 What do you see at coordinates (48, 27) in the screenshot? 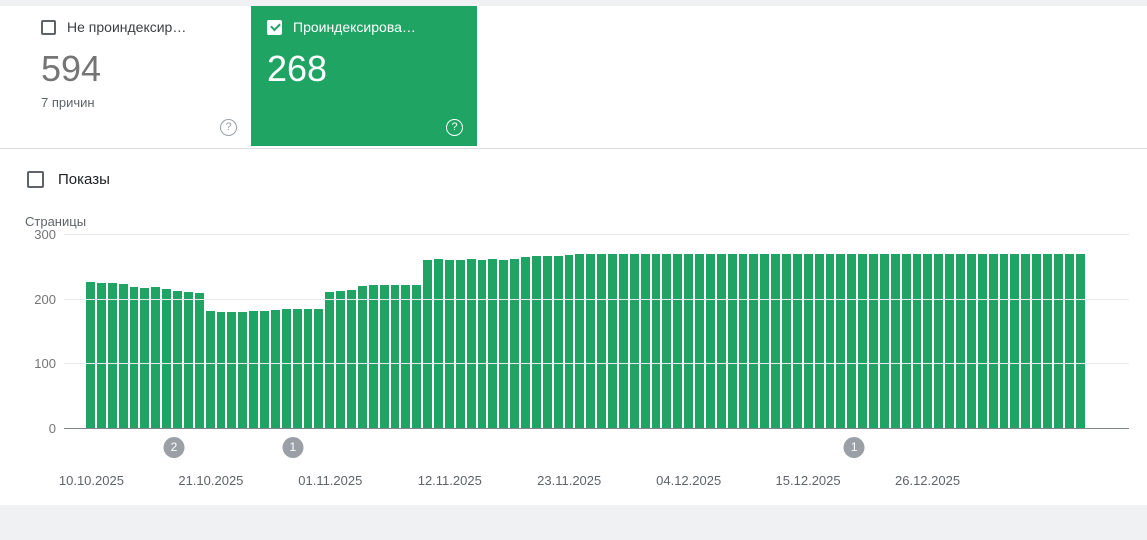
I see `not-indexed-checkbox` at bounding box center [48, 27].